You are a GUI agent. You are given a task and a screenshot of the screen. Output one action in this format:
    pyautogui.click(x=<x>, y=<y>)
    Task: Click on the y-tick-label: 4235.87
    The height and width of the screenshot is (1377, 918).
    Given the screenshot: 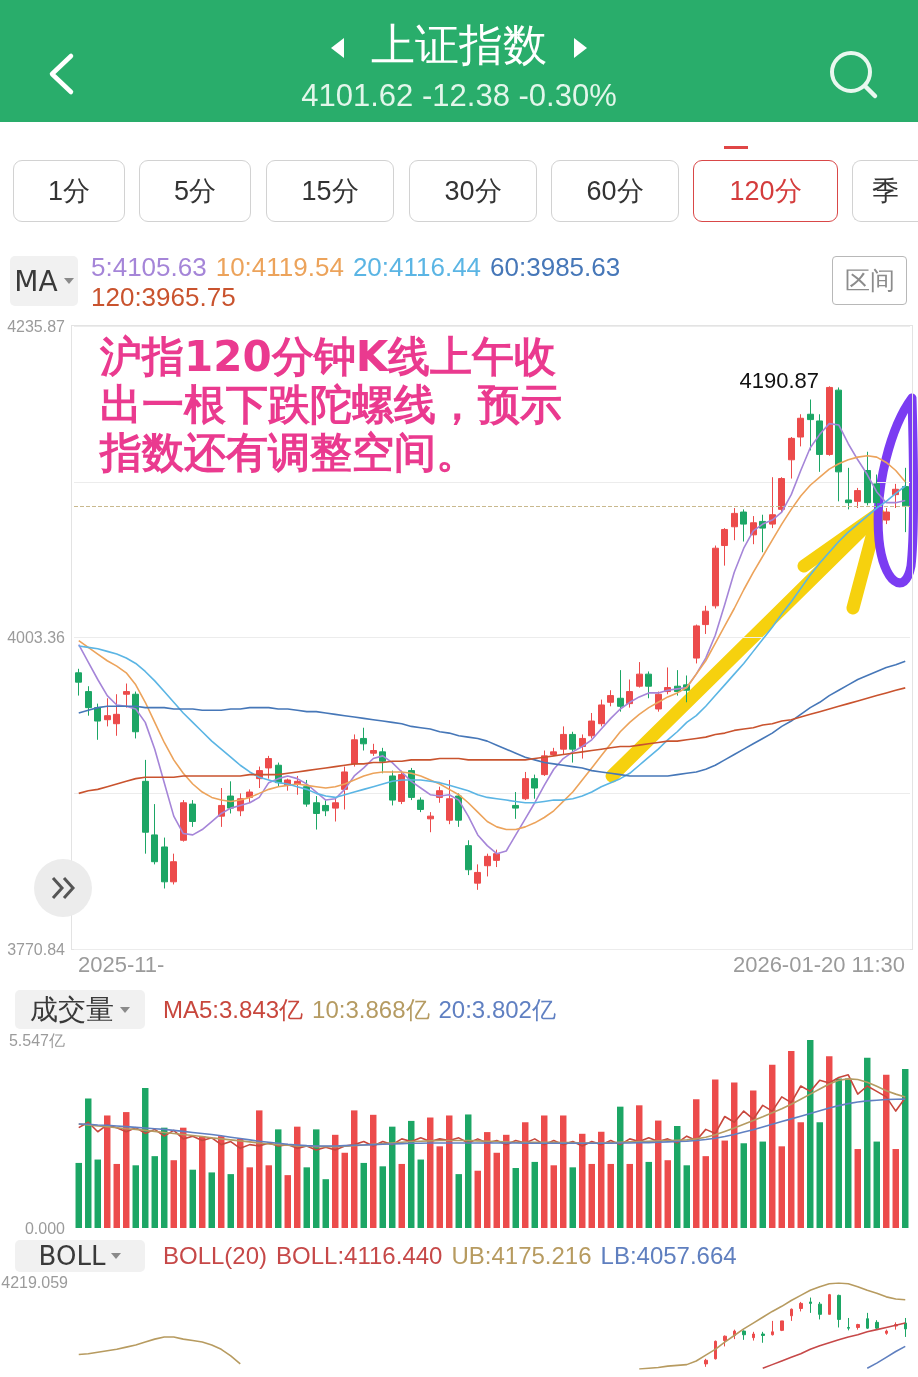 What is the action you would take?
    pyautogui.click(x=36, y=326)
    